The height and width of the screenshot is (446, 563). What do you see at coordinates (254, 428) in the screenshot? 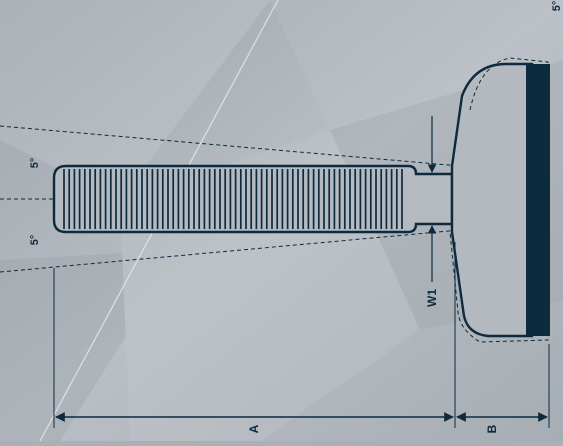
I see `dim-a-label: A` at bounding box center [254, 428].